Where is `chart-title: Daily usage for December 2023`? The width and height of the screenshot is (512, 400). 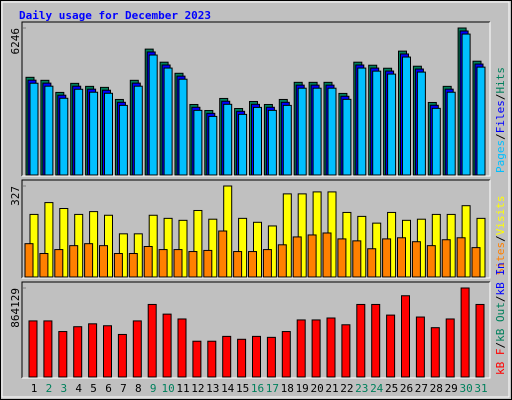 chart-title: Daily usage for December 2023 is located at coordinates (115, 15).